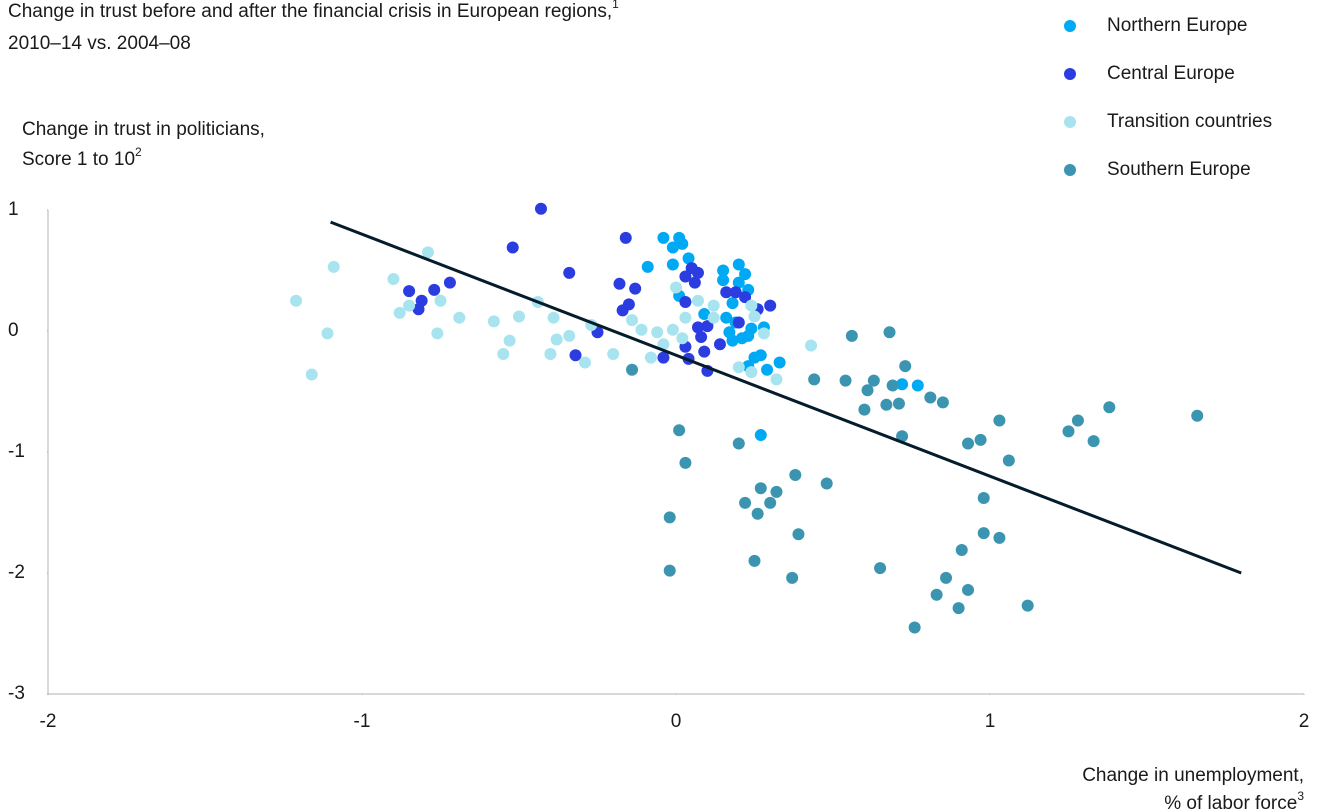 This screenshot has height=812, width=1332. What do you see at coordinates (13, 330) in the screenshot?
I see `y-tick-label: 0` at bounding box center [13, 330].